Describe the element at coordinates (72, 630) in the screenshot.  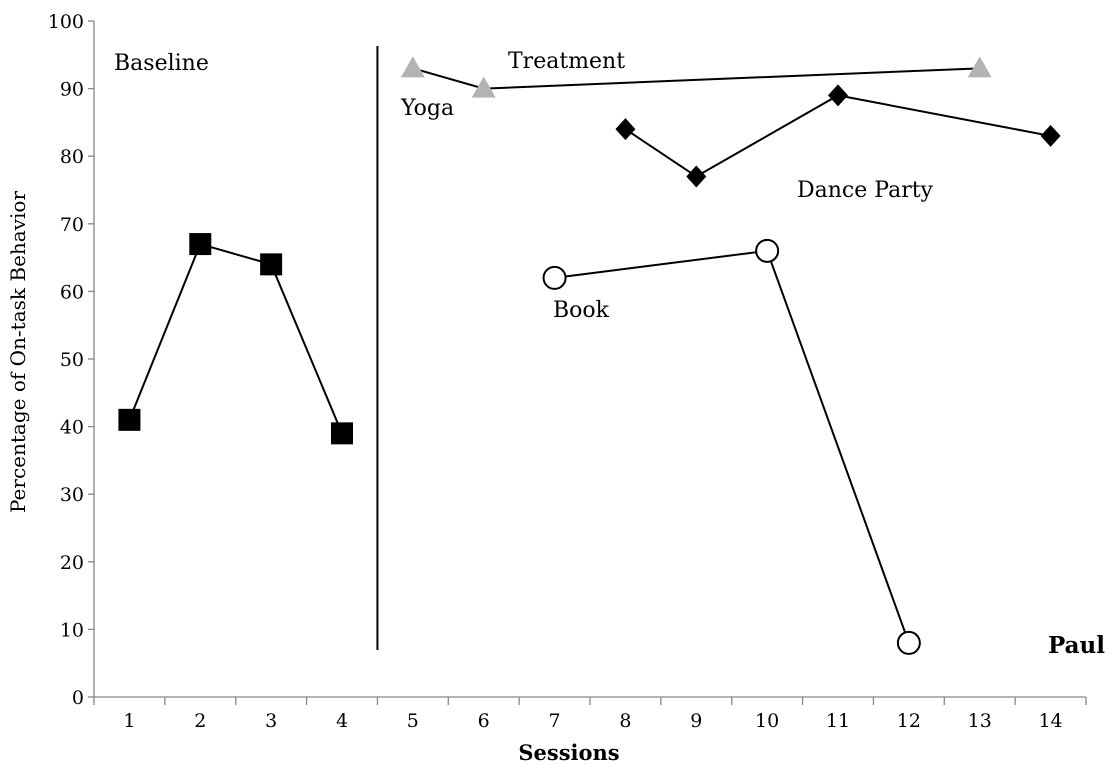
I see `y-tick-label: 10` at that location.